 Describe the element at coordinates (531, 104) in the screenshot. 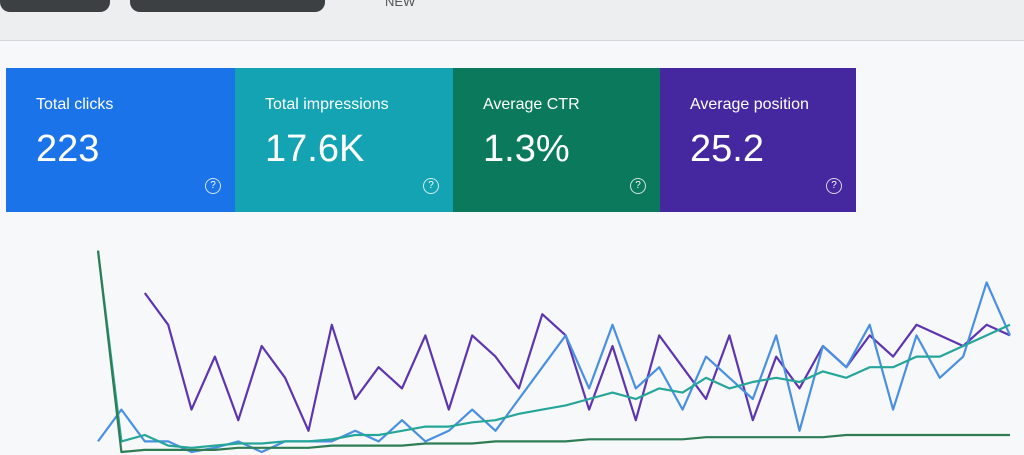

I see `metric-label: Average CTR` at that location.